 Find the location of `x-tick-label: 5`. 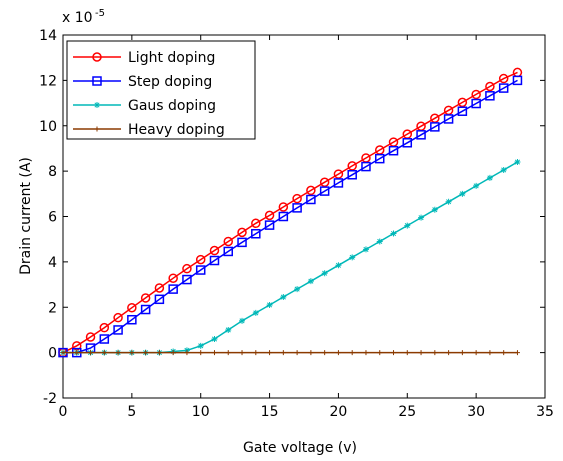

x-tick-label: 5 is located at coordinates (131, 412).